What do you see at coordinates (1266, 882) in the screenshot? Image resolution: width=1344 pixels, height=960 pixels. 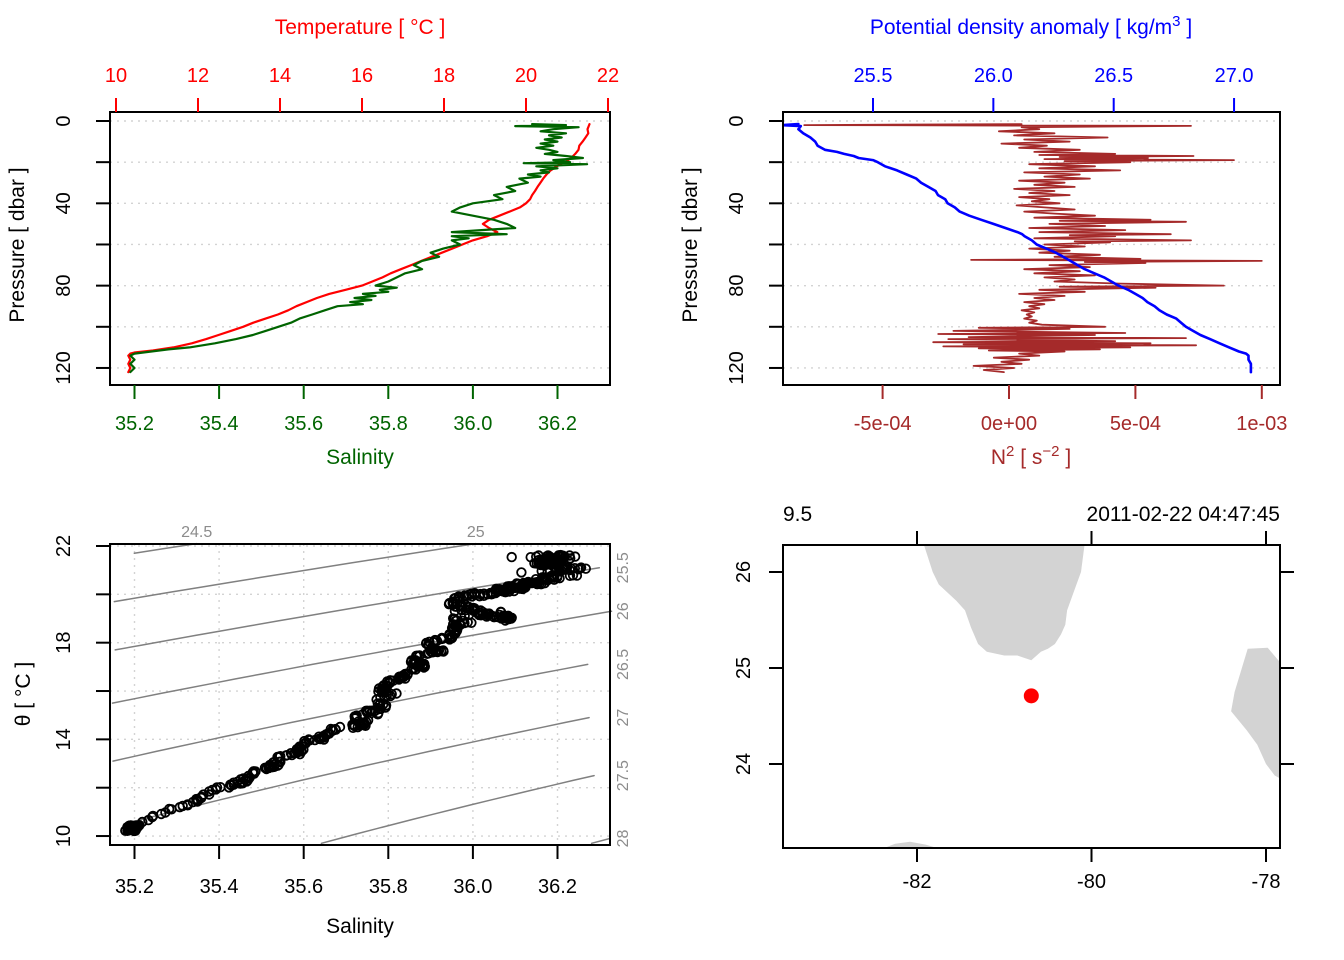 I see `longitude-tick-label: -78` at bounding box center [1266, 882].